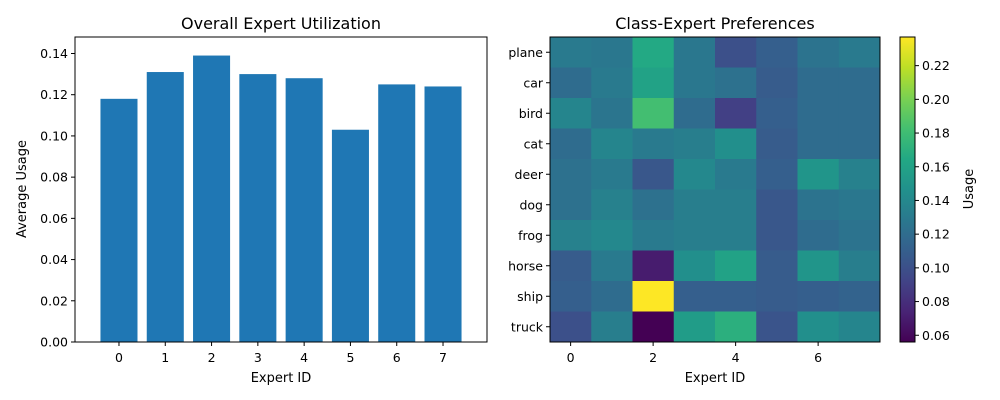  What do you see at coordinates (736, 357) in the screenshot?
I see `heatmap-x-tick-label: 4` at bounding box center [736, 357].